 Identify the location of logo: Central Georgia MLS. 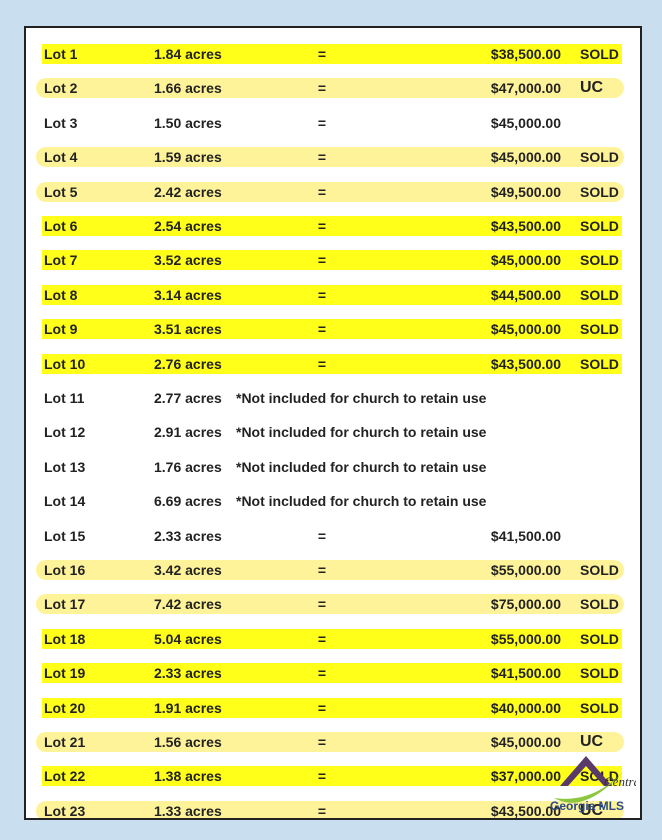
(593, 781).